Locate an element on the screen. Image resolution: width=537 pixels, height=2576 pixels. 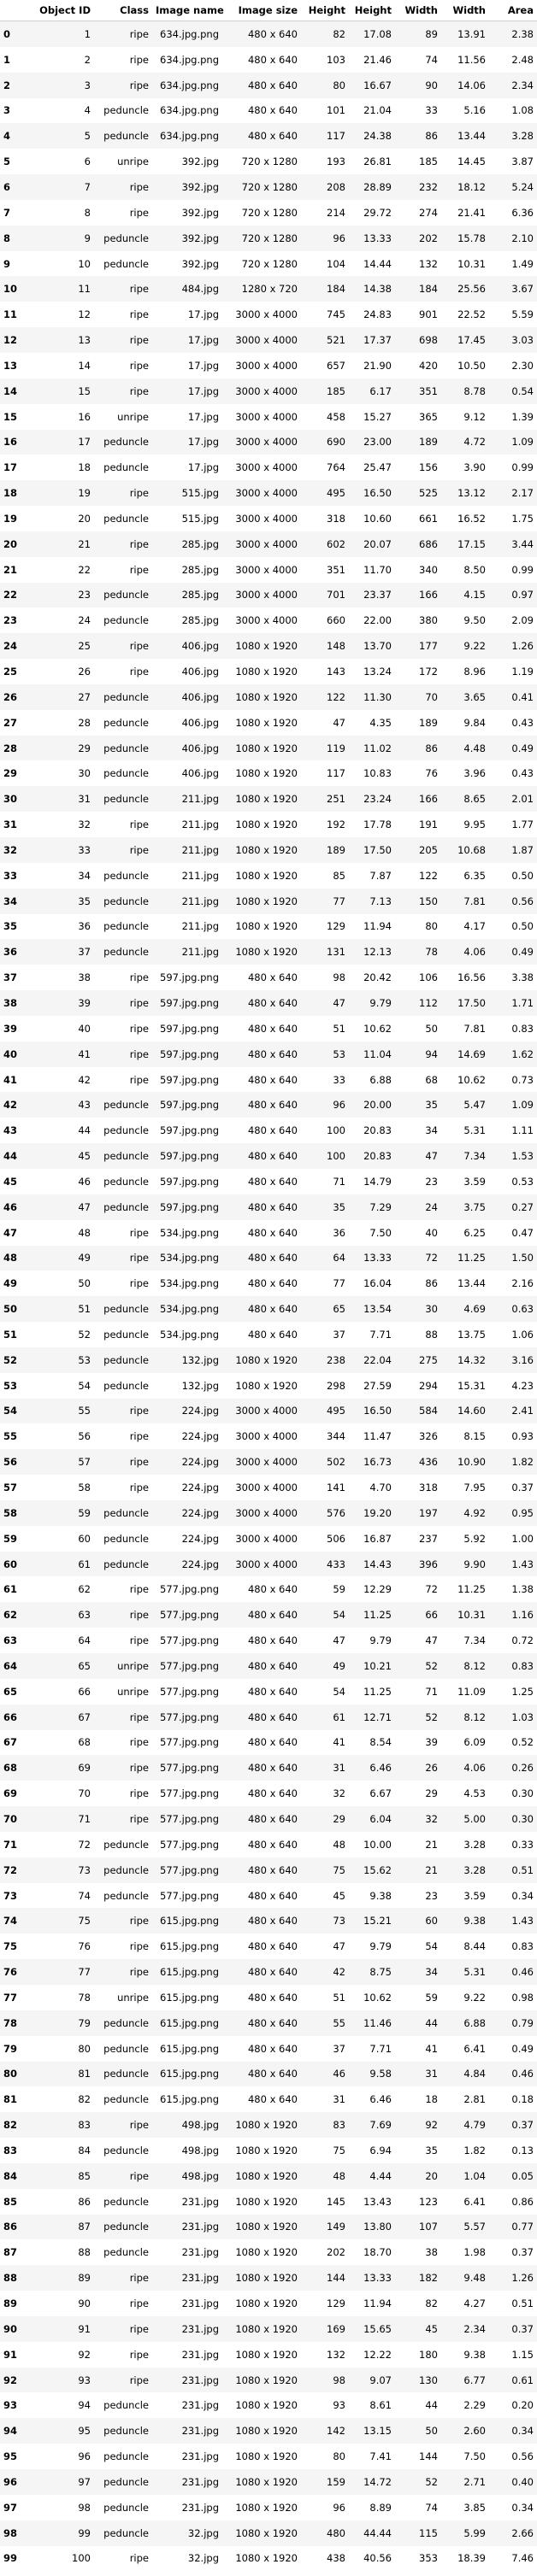
cell-object-id: 58 is located at coordinates (63, 1487).